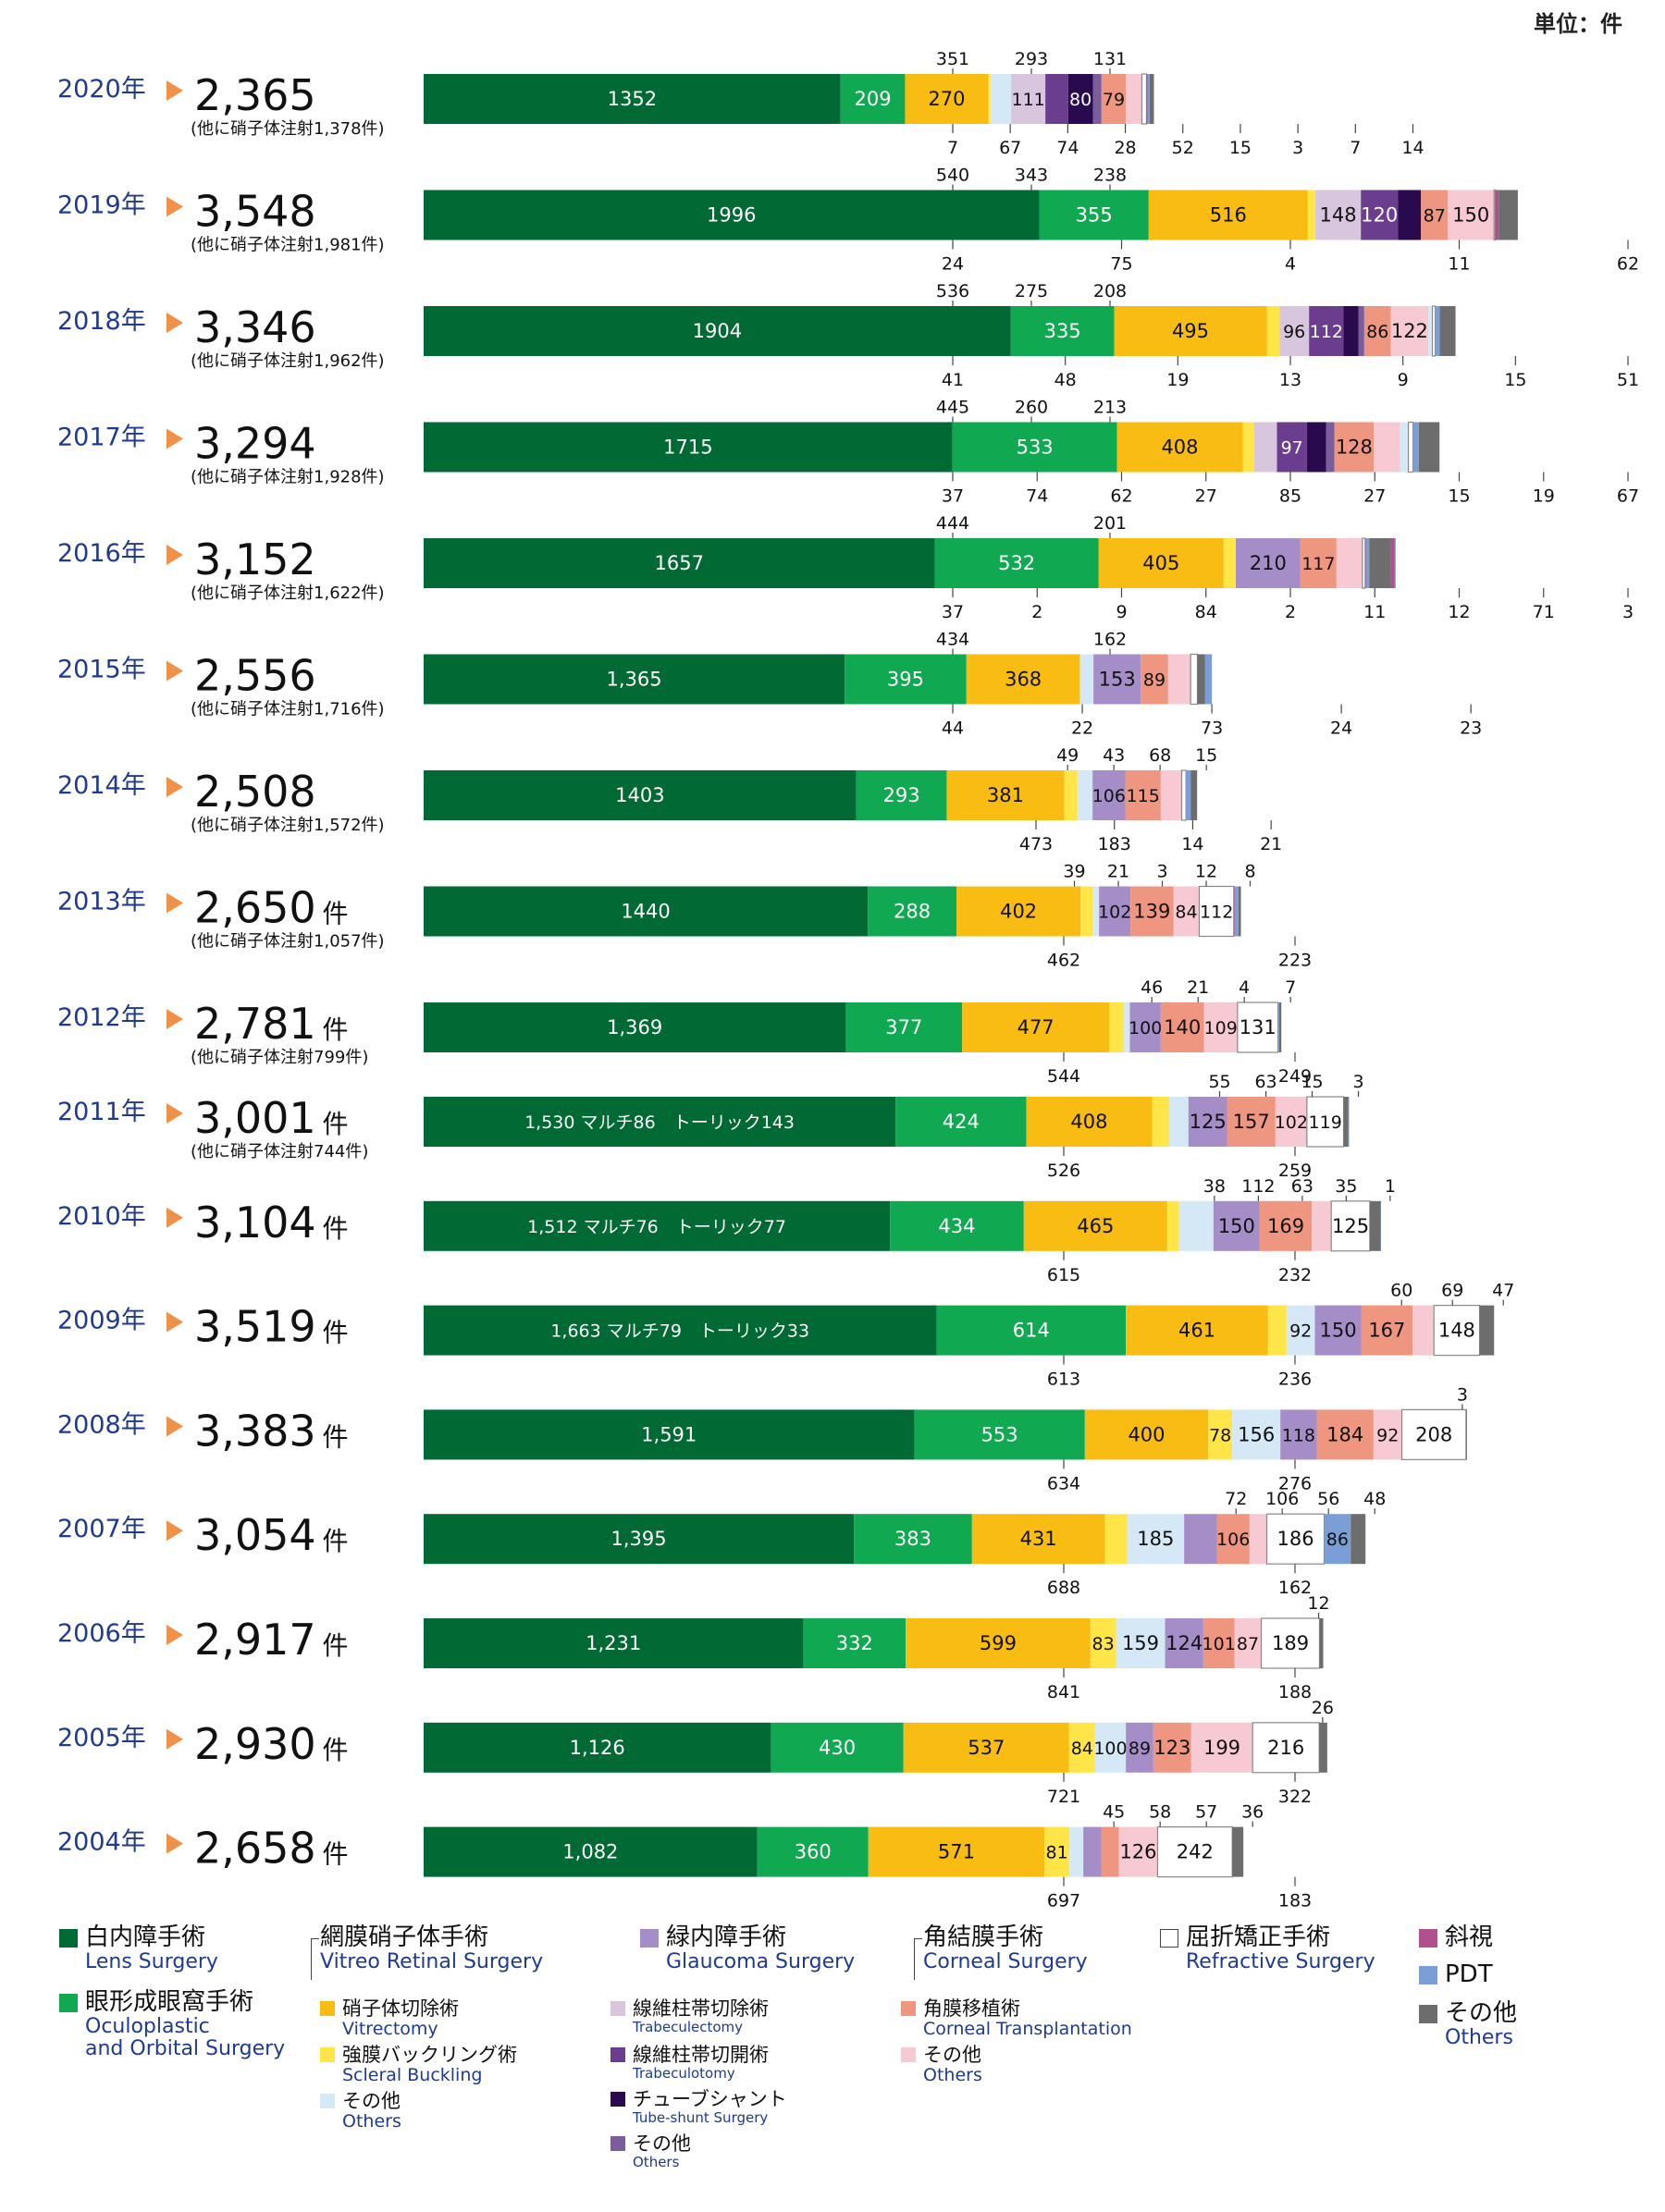  Describe the element at coordinates (1038, 1539) in the screenshot. I see `bar-value-label: 431` at that location.